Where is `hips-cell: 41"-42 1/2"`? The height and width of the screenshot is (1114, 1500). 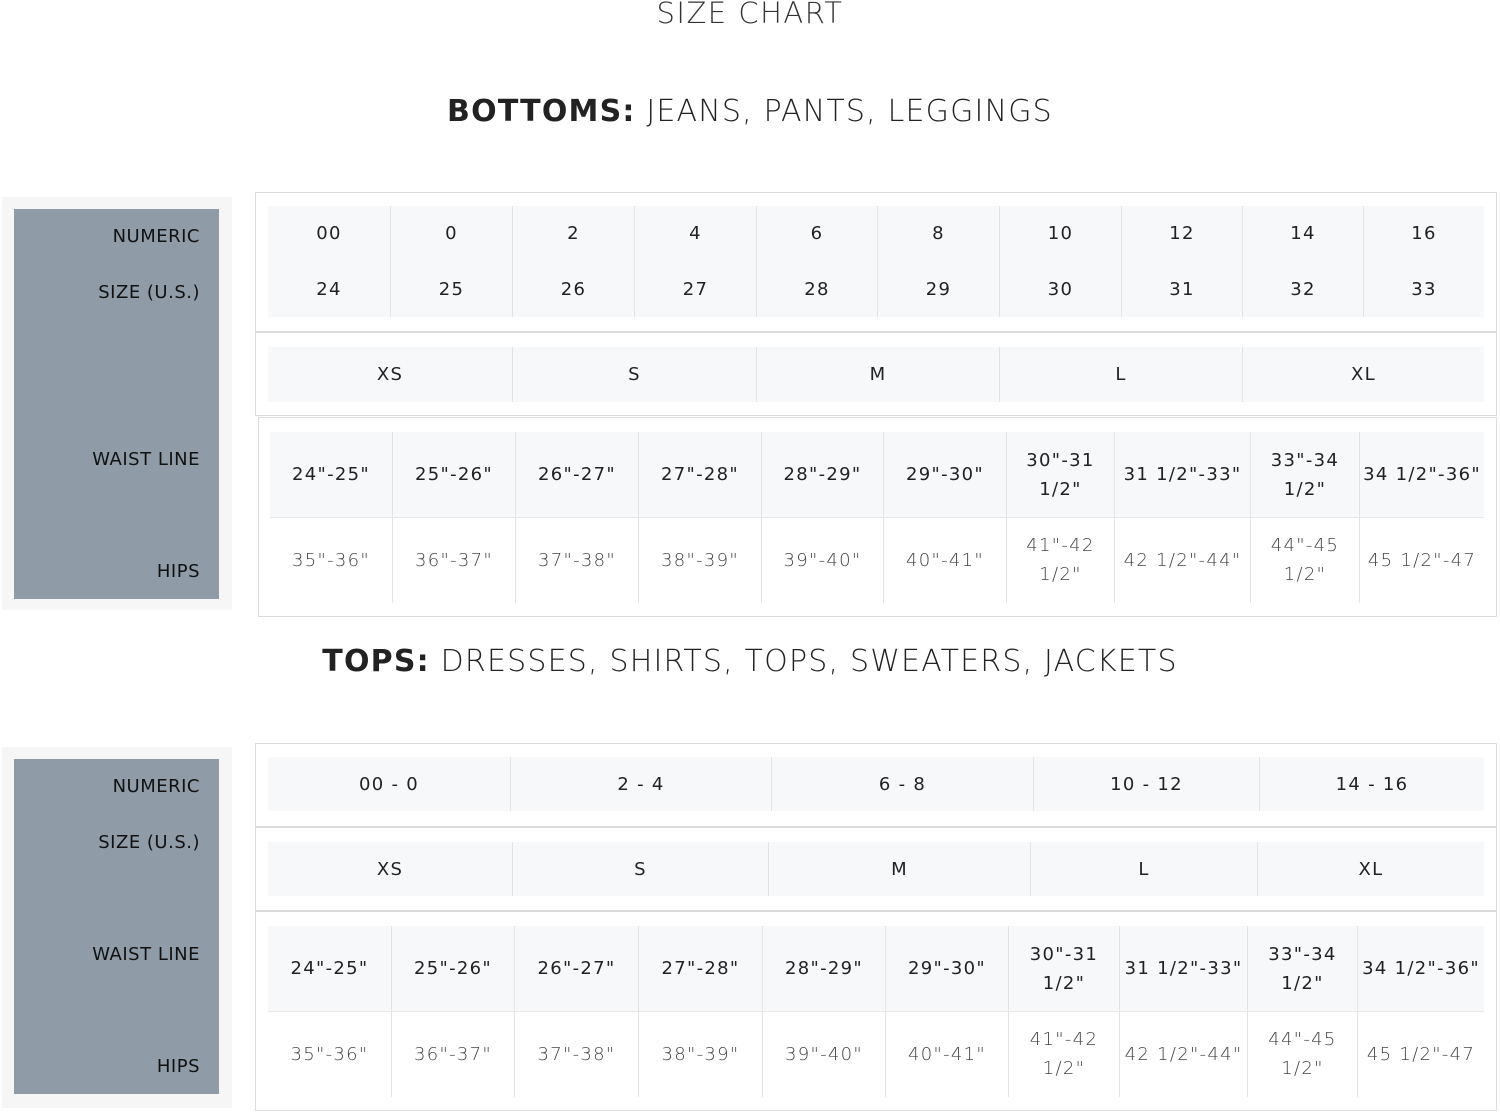
hips-cell: 41"-42 1/2" is located at coordinates (1063, 1054).